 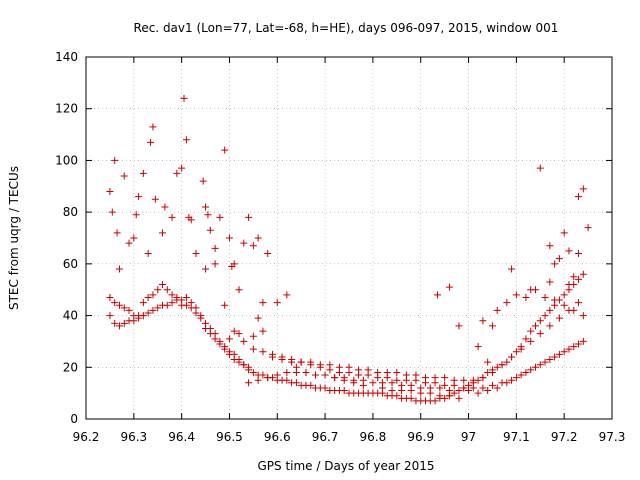 What do you see at coordinates (420, 437) in the screenshot?
I see `x-tick-label: 96.9` at bounding box center [420, 437].